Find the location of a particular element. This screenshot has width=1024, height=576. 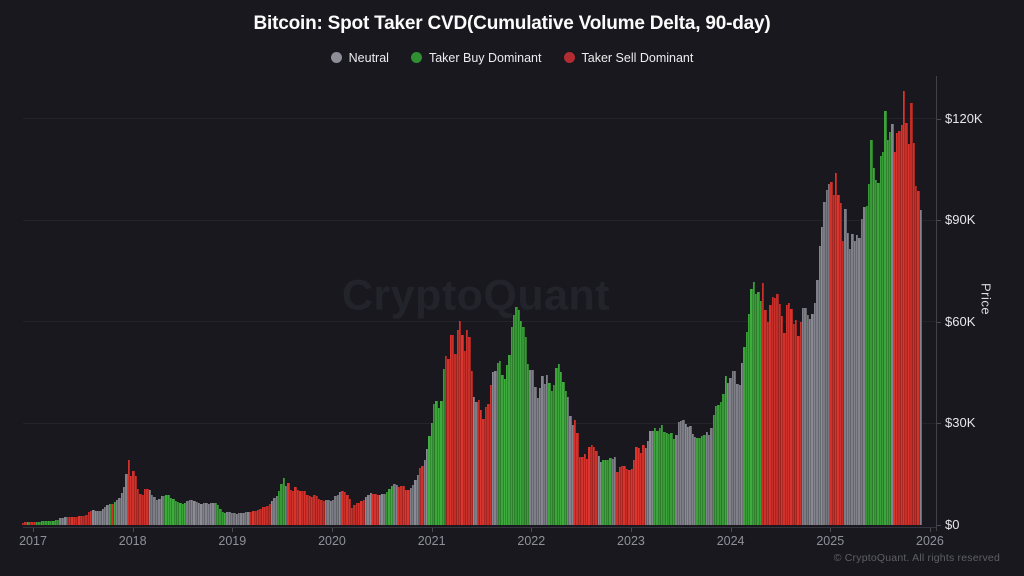

legend-item-taker-buy: Taker Buy Dominant is located at coordinates (476, 58).